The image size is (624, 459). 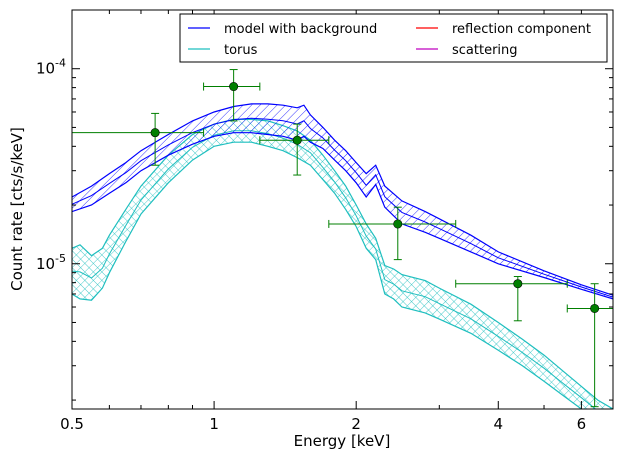 I want to click on x-tick-label: 0.5, so click(x=72, y=424).